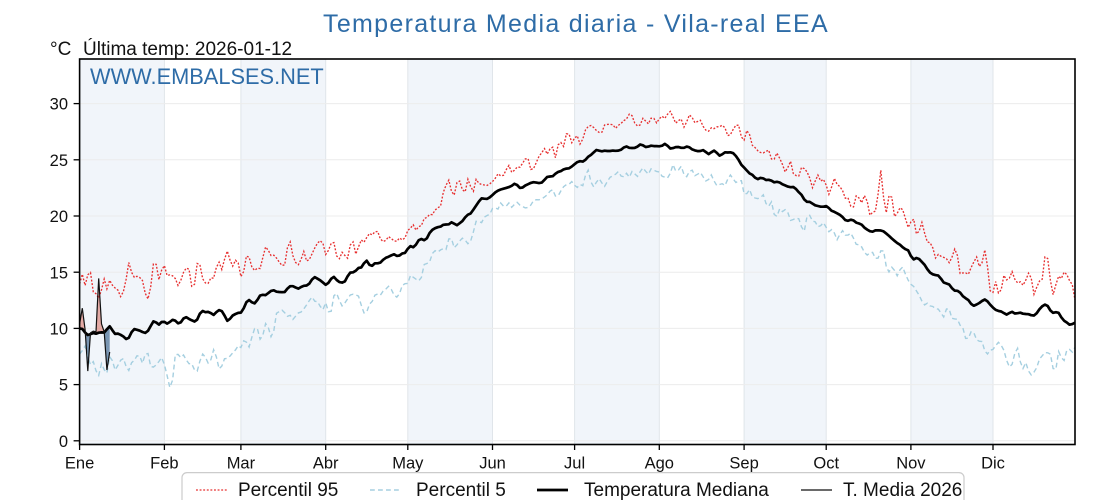 The image size is (1120, 500). Describe the element at coordinates (743, 464) in the screenshot. I see `svg-text: Sep` at that location.